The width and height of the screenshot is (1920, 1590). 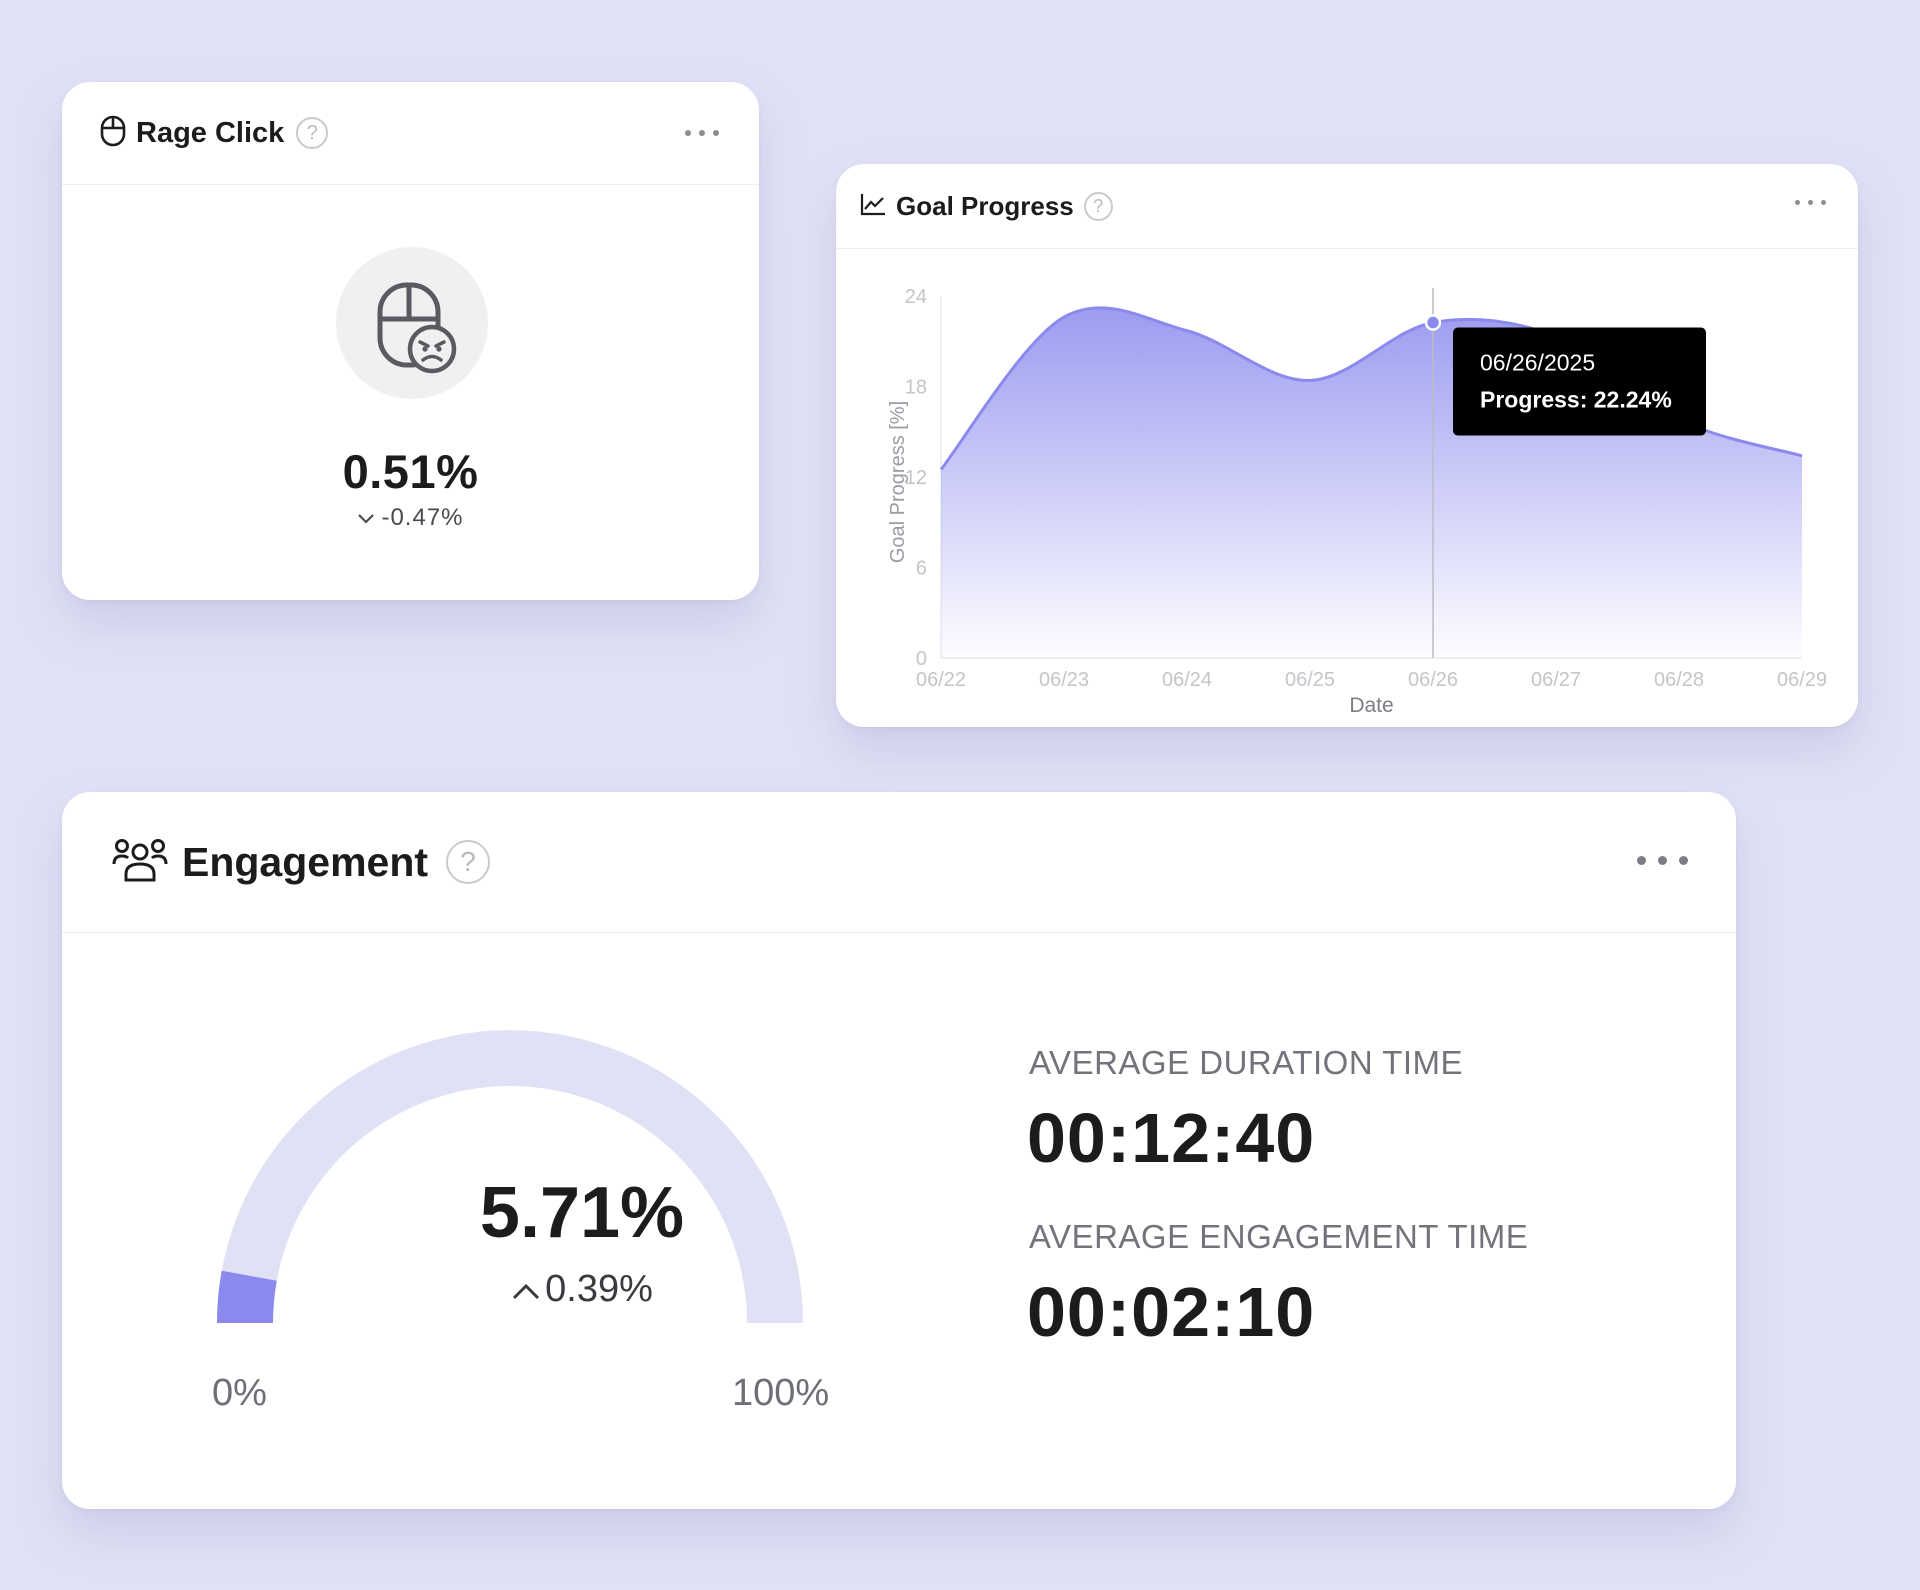 I want to click on tooltip-date: 06/26/2025, so click(x=1537, y=363).